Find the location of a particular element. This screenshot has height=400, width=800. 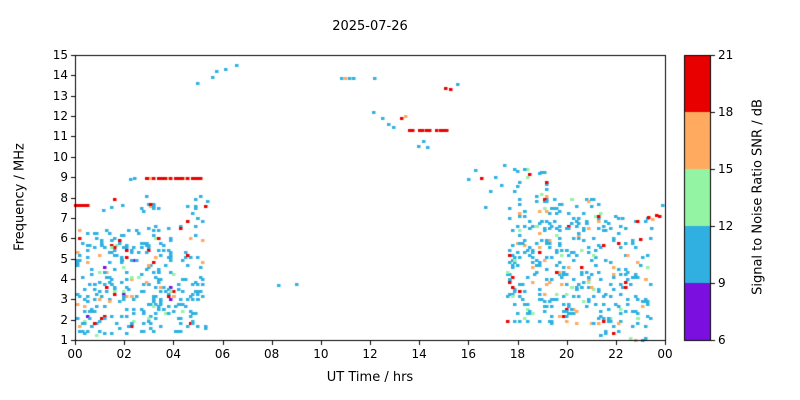

x-tick-label: 12 is located at coordinates (370, 354).